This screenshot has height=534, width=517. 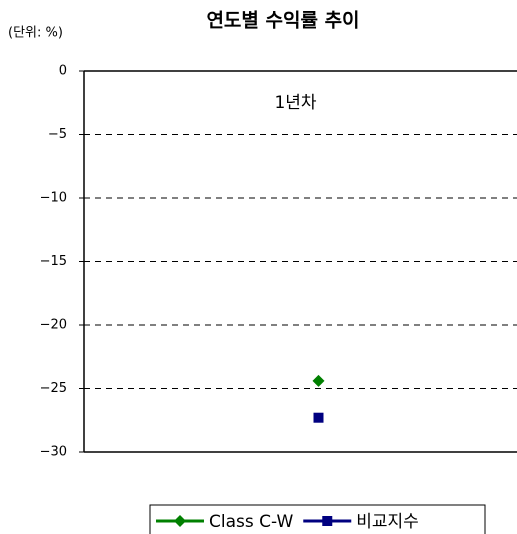 I want to click on y-tick-label: −30, so click(x=53, y=452).